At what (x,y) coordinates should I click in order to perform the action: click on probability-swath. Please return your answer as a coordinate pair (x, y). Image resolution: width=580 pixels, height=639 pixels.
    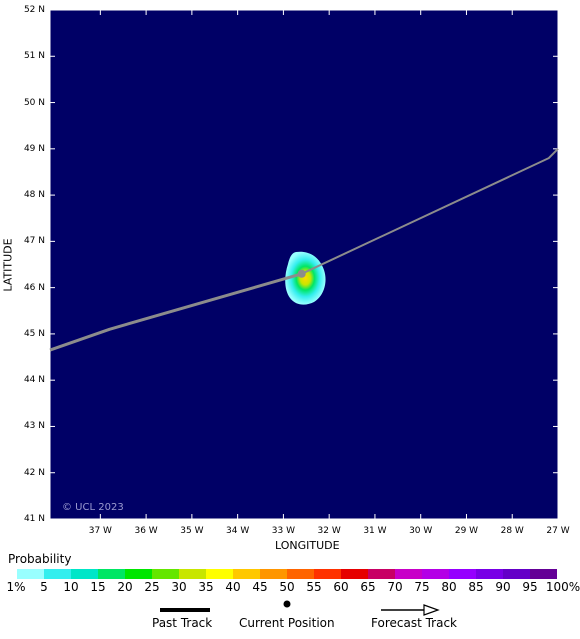
    Looking at the image, I should click on (305, 278).